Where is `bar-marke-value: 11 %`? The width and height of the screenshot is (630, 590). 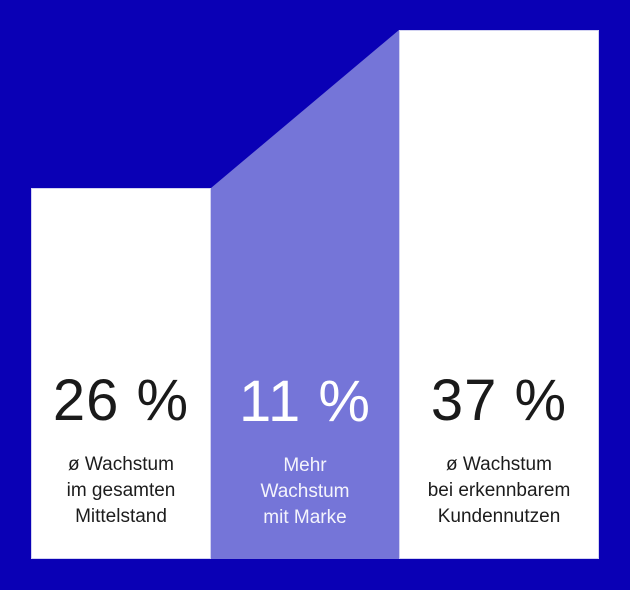 bar-marke-value: 11 % is located at coordinates (305, 401).